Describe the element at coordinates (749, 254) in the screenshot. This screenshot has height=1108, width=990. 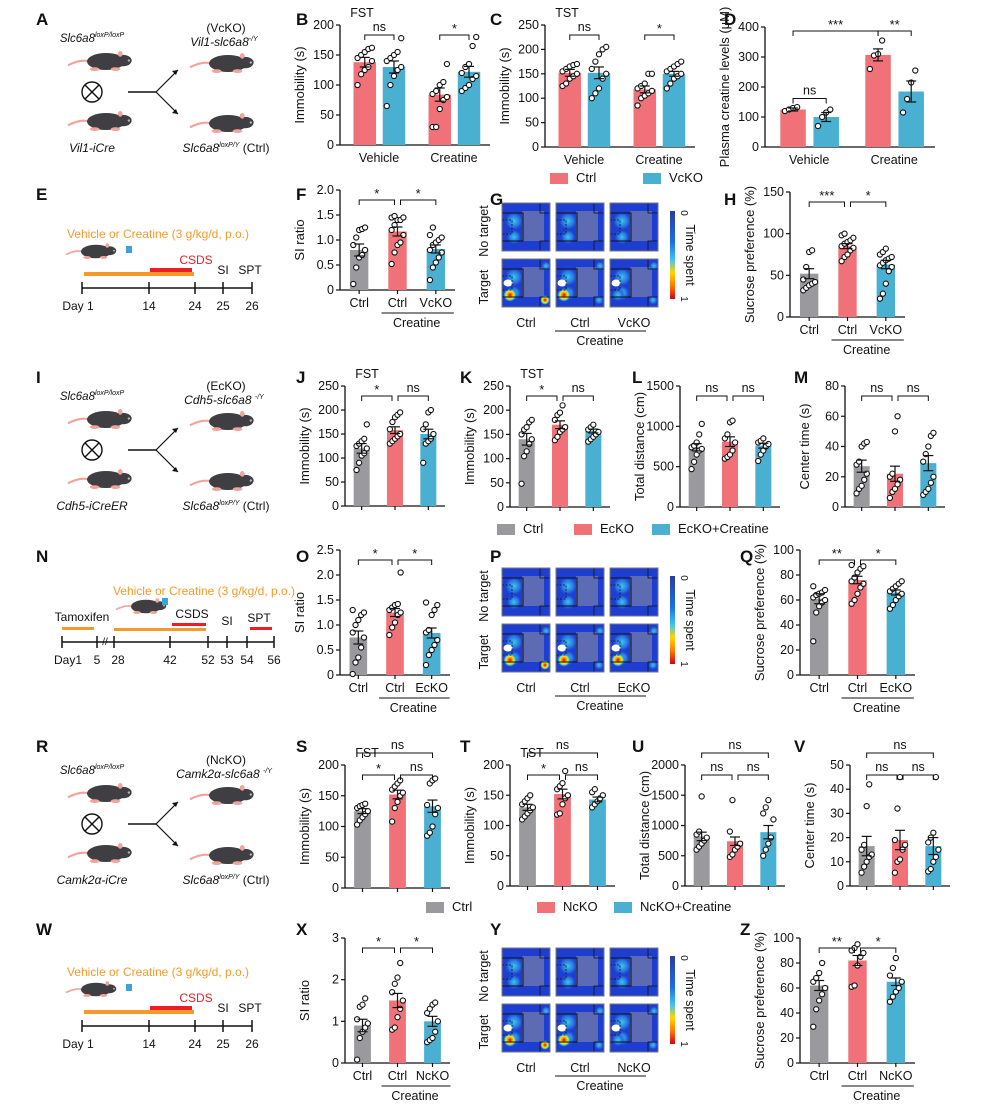
I see `y-axis-label: Sucrose preference (%)` at that location.